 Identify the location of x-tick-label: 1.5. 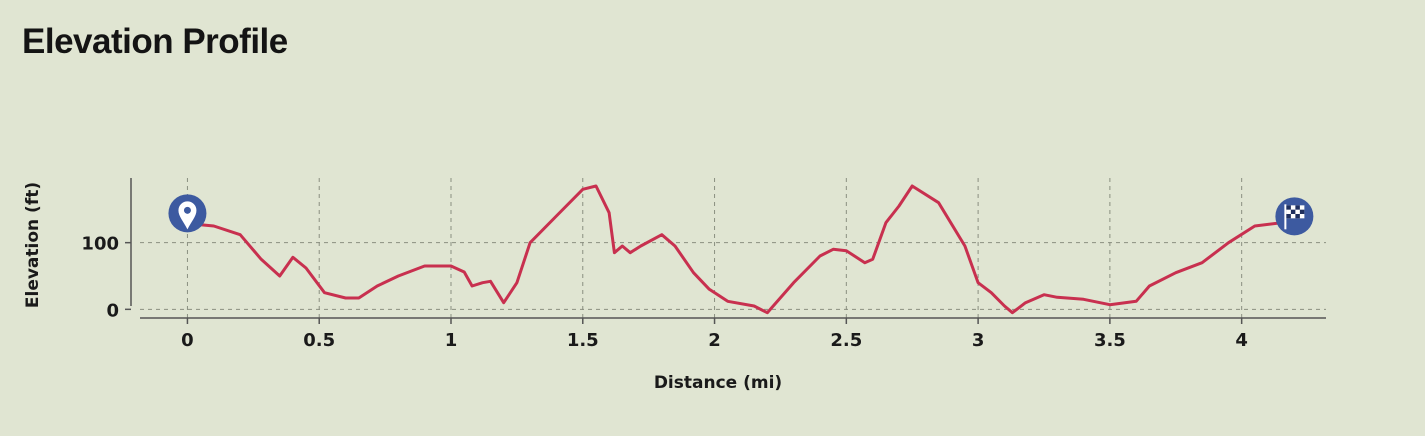
(583, 340).